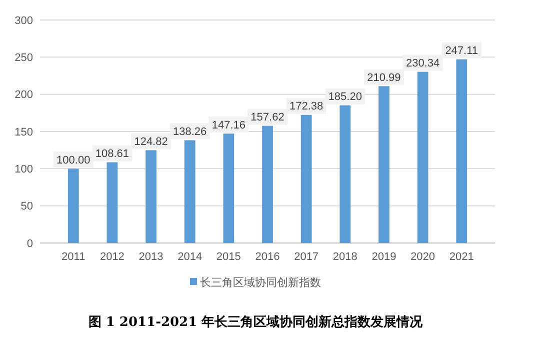 The width and height of the screenshot is (551, 349). I want to click on y-tick-label: 100, so click(23, 170).